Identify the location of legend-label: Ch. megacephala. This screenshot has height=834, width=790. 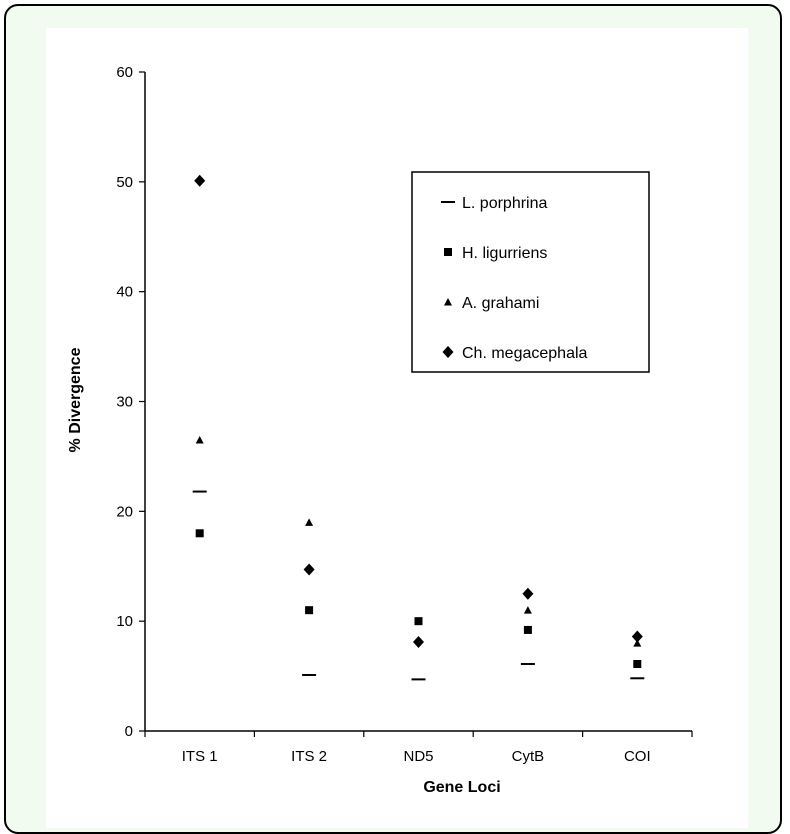
(525, 353).